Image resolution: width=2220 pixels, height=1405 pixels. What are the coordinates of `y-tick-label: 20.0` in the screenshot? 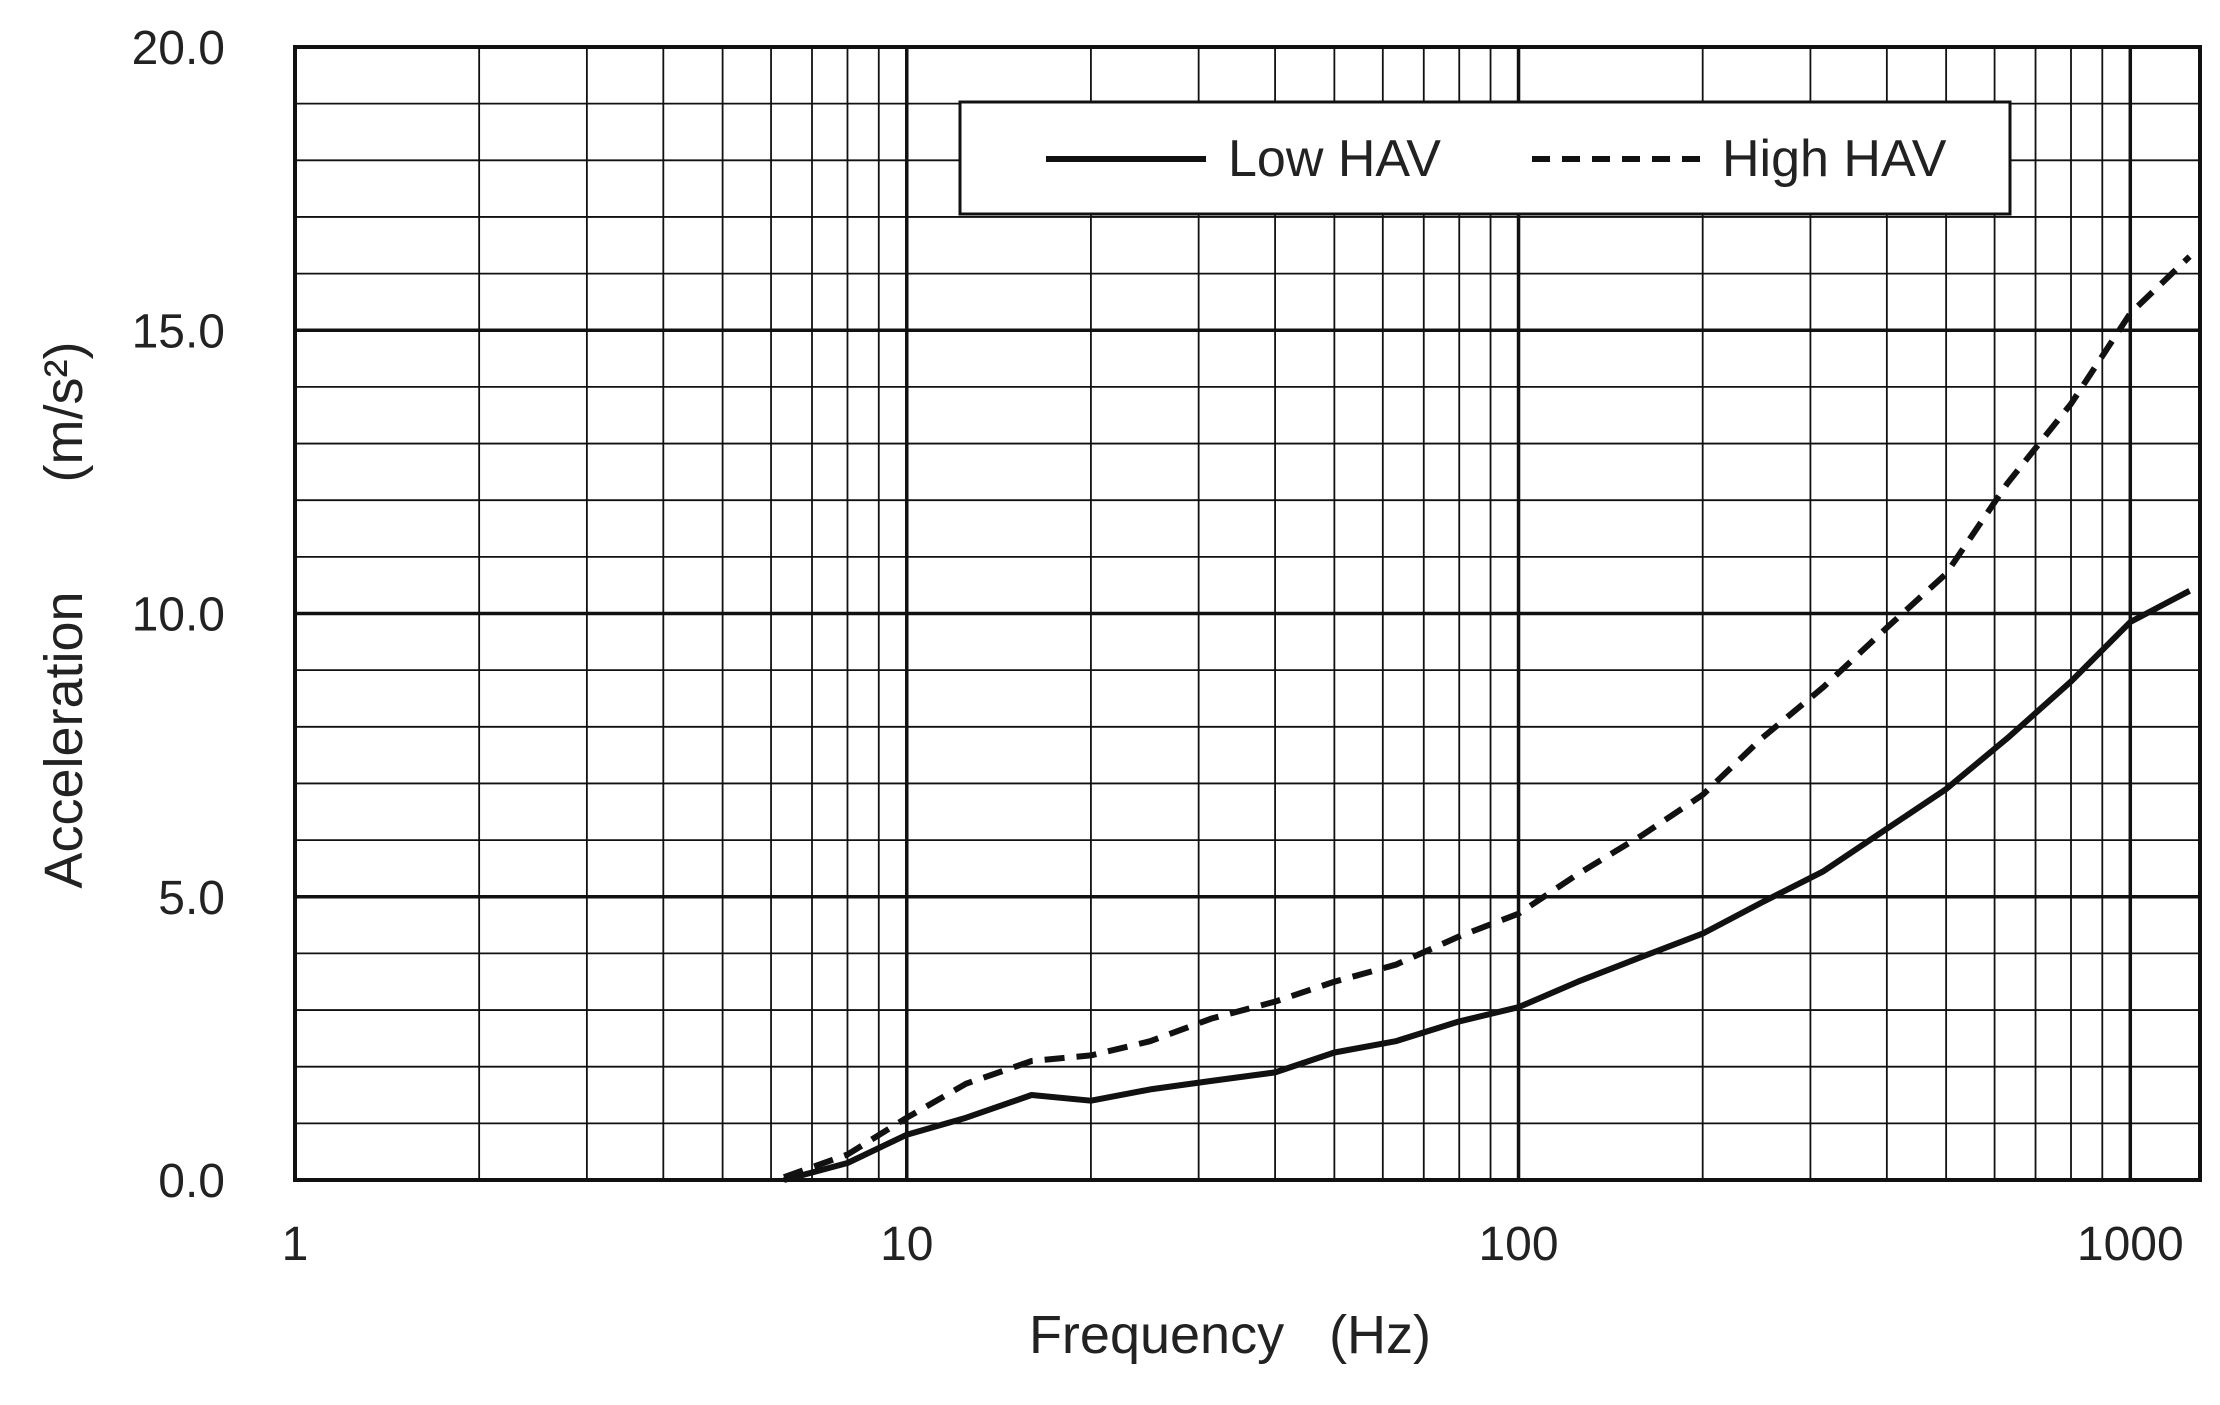 It's located at (178, 48).